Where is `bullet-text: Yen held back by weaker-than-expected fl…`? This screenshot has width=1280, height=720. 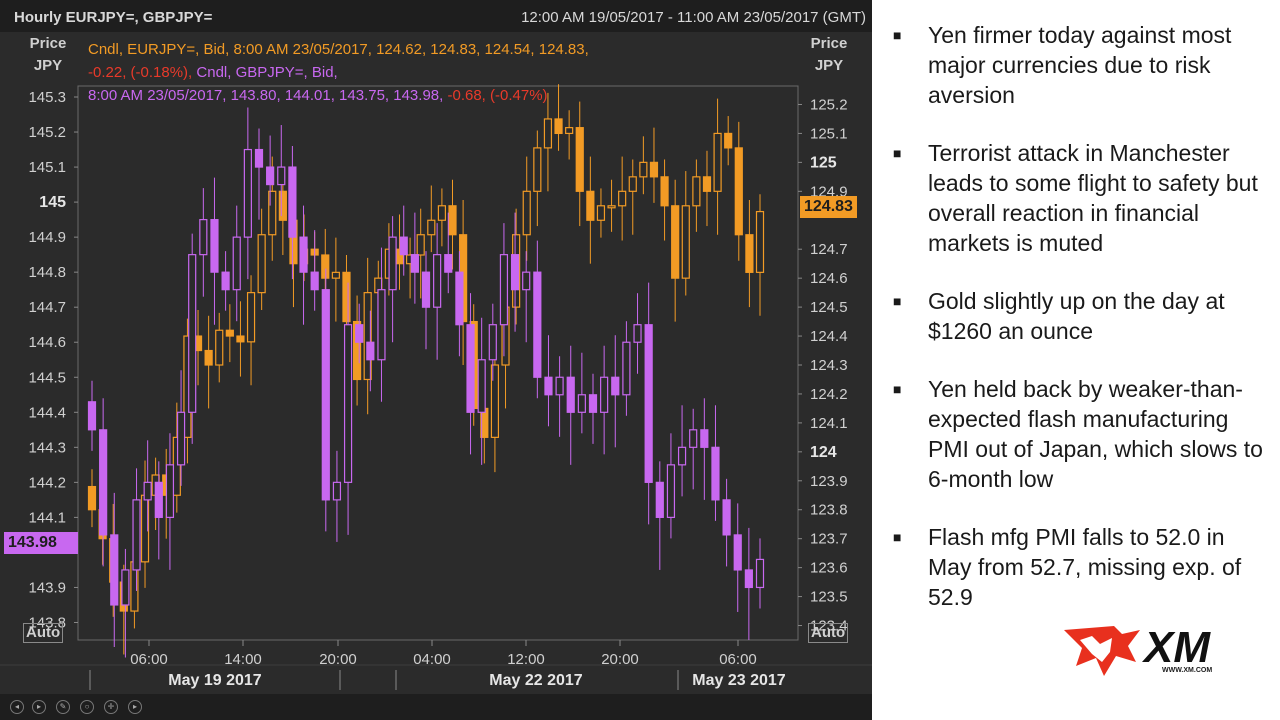
bullet-text: Yen held back by weaker-than-expected fl… is located at coordinates (1095, 434).